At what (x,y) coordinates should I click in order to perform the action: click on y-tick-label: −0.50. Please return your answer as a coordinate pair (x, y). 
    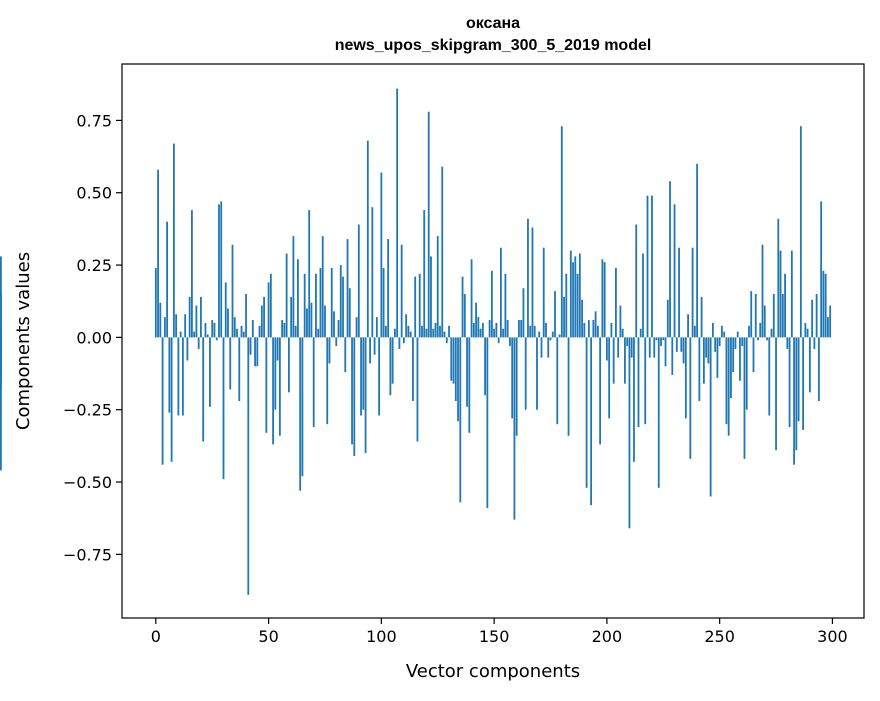
    Looking at the image, I should click on (87, 482).